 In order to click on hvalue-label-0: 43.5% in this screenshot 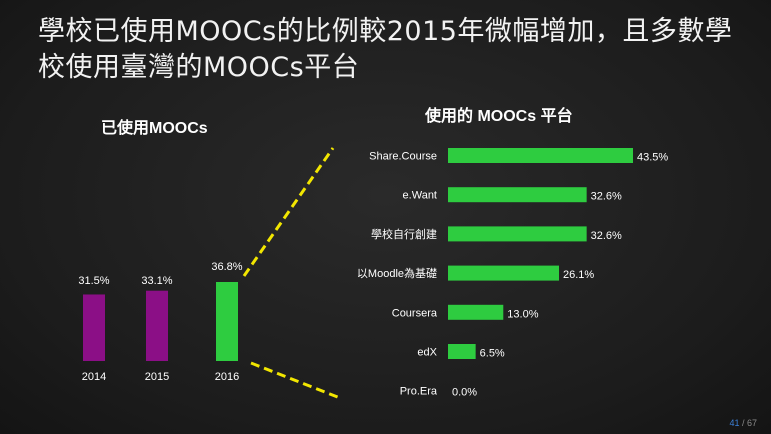, I will do `click(652, 158)`.